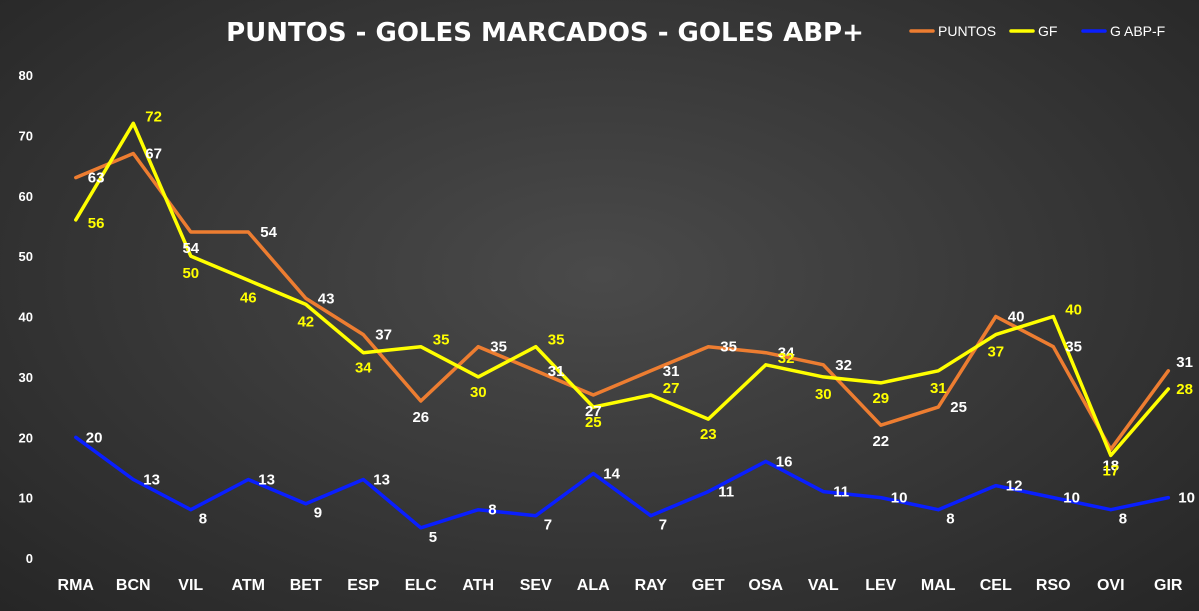  I want to click on data-label-g-abp-f: 14, so click(611, 474).